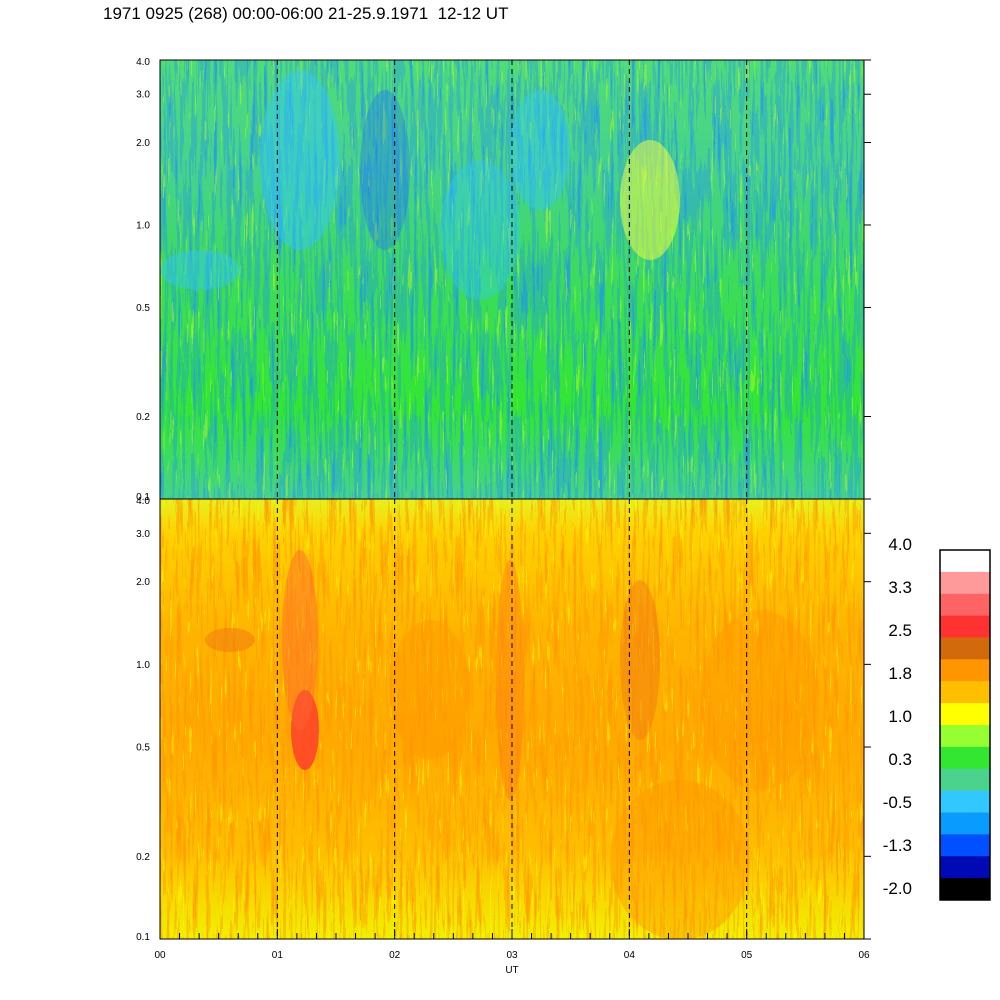 The image size is (1000, 1000). I want to click on colorbar: 4.0 3.3 2.5 1.8 1.0 0.3 -0.5 -1.3 -2.0, so click(937, 718).